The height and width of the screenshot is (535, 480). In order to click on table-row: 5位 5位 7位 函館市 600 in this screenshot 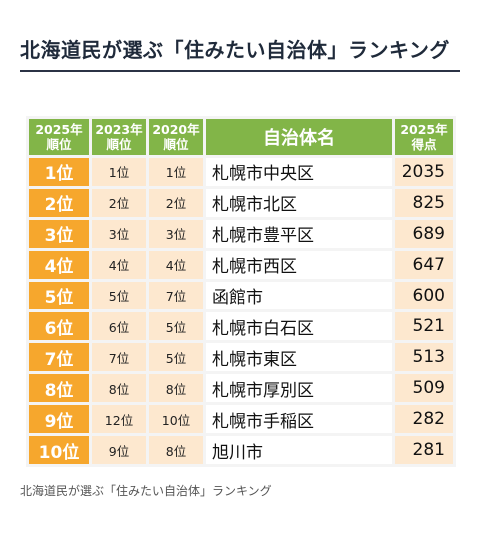, I will do `click(241, 295)`.